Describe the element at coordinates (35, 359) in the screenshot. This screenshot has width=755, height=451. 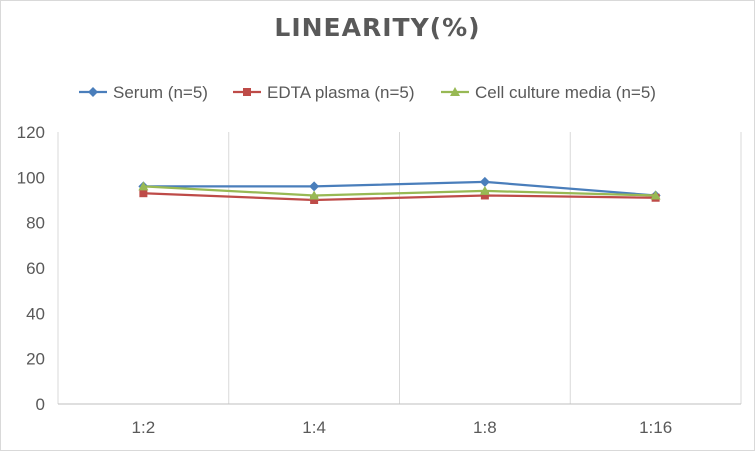
I see `y-tick-label: 20` at that location.